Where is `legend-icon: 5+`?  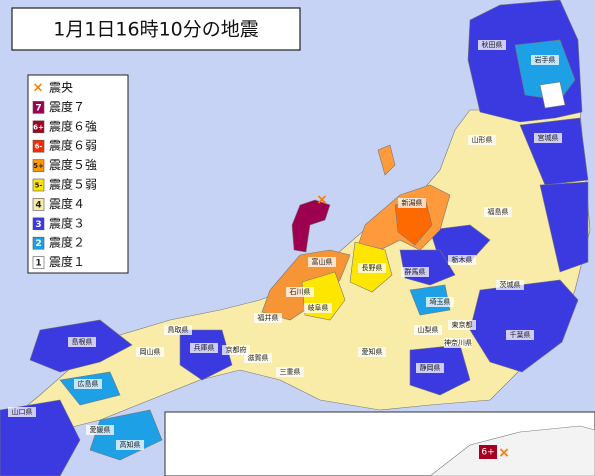 legend-icon: 5+ is located at coordinates (38, 166).